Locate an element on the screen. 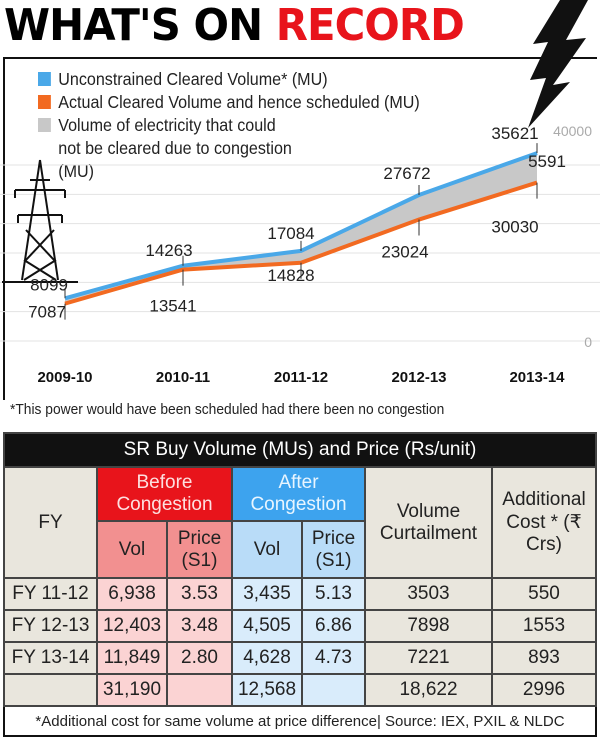  table-cell: 2.80 is located at coordinates (199, 658).